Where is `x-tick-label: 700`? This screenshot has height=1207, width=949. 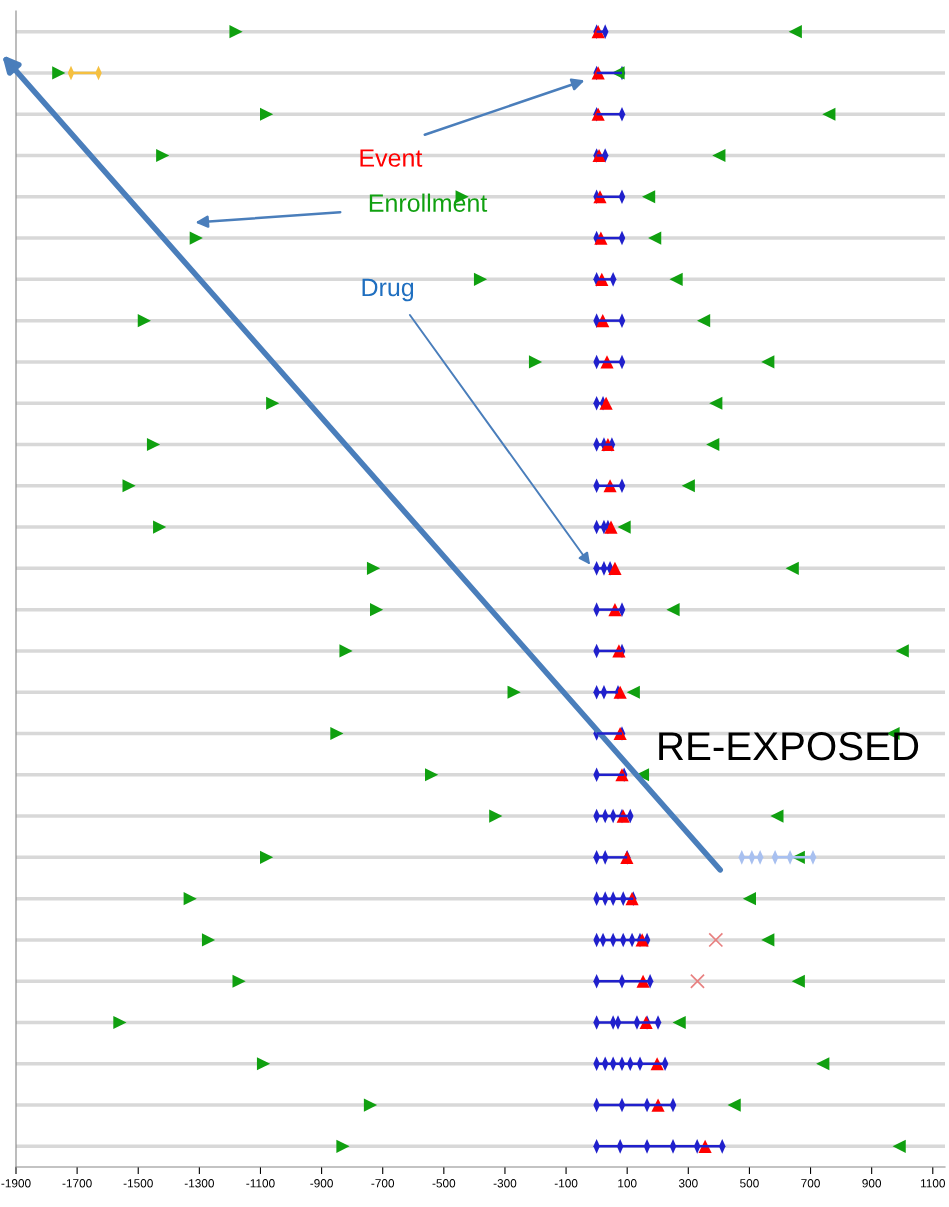
x-tick-label: 700 is located at coordinates (810, 1183).